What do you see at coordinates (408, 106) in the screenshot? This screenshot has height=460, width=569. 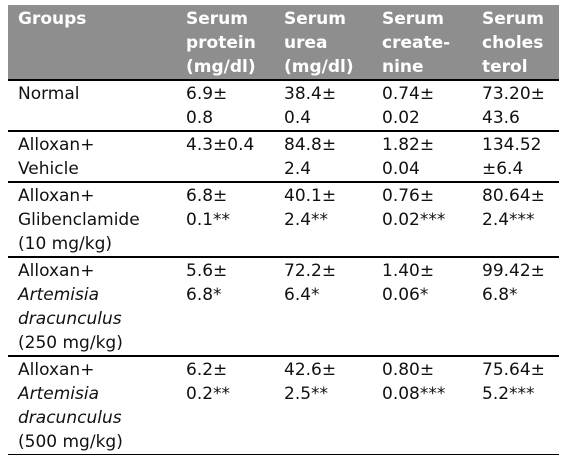 I see `createnine-cell: 0.74± 0.02` at bounding box center [408, 106].